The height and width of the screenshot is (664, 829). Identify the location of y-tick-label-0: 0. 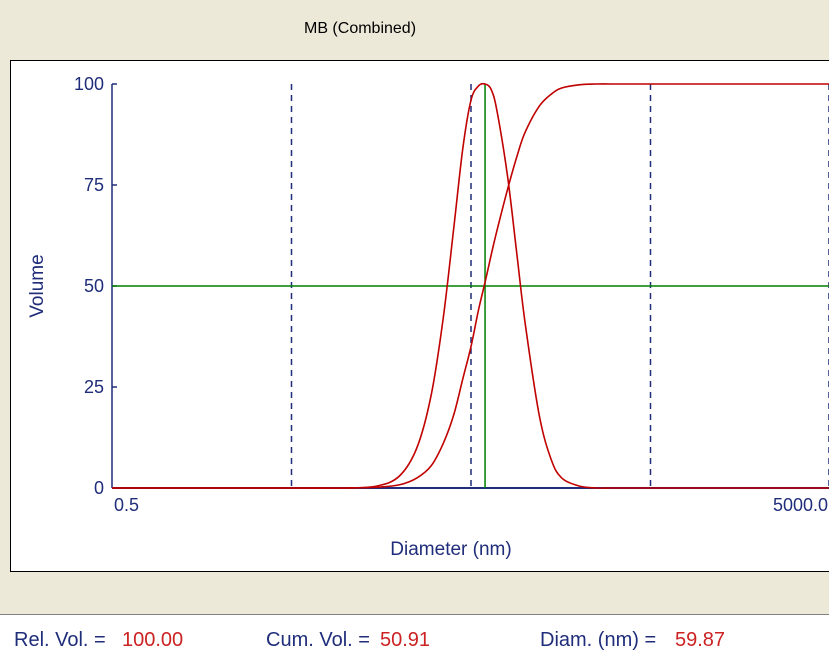
(99, 488).